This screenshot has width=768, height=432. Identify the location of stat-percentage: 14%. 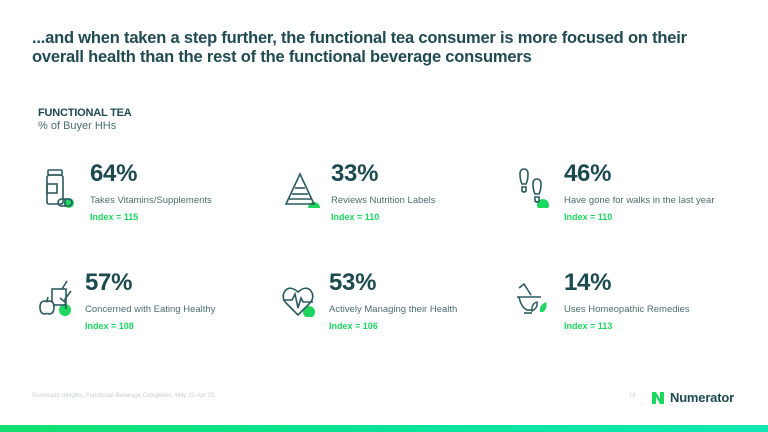
(588, 282).